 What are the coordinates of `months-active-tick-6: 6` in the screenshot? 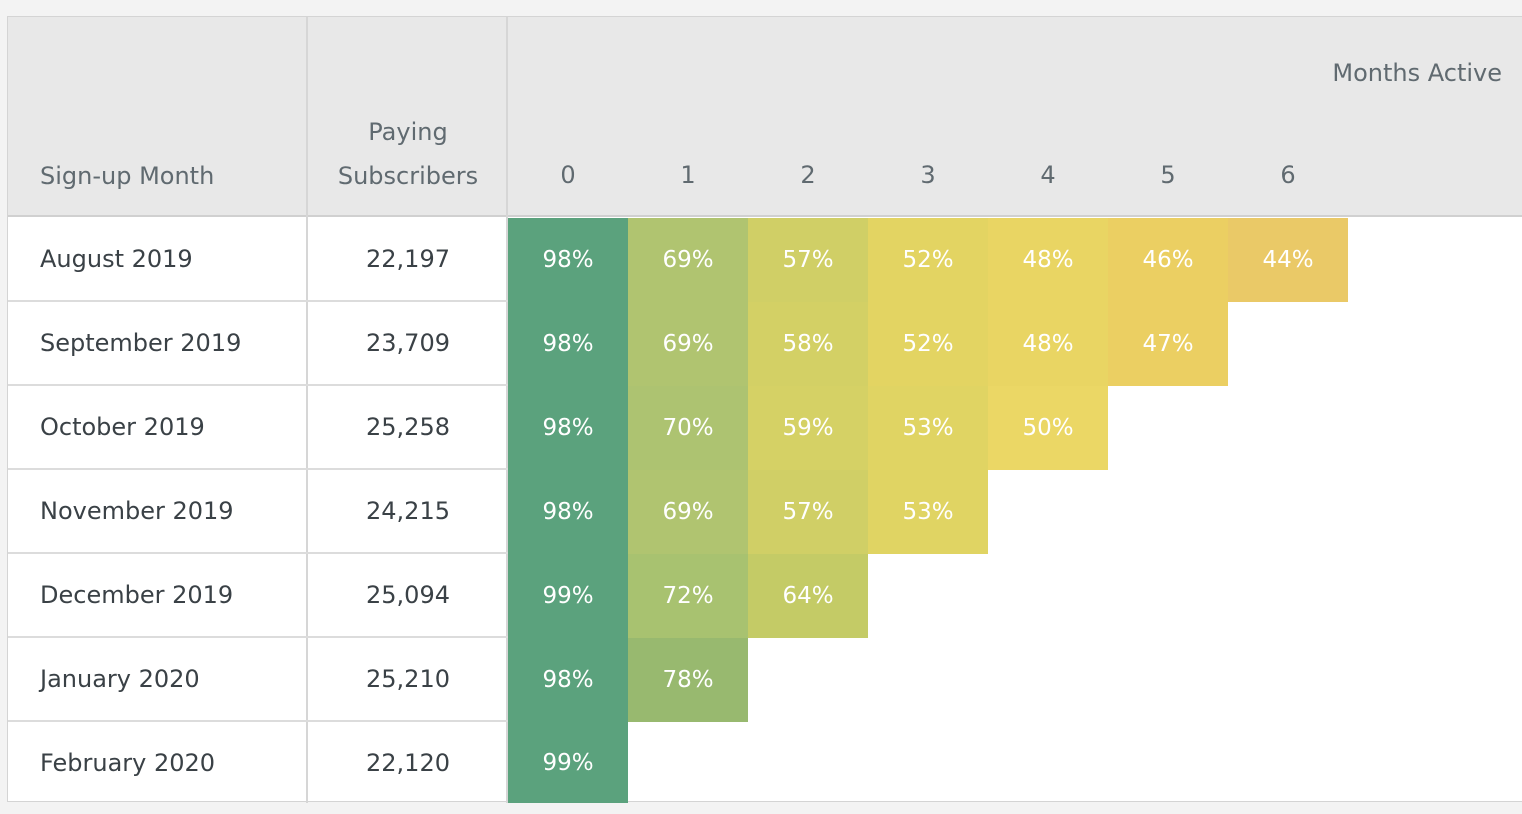 It's located at (1288, 175).